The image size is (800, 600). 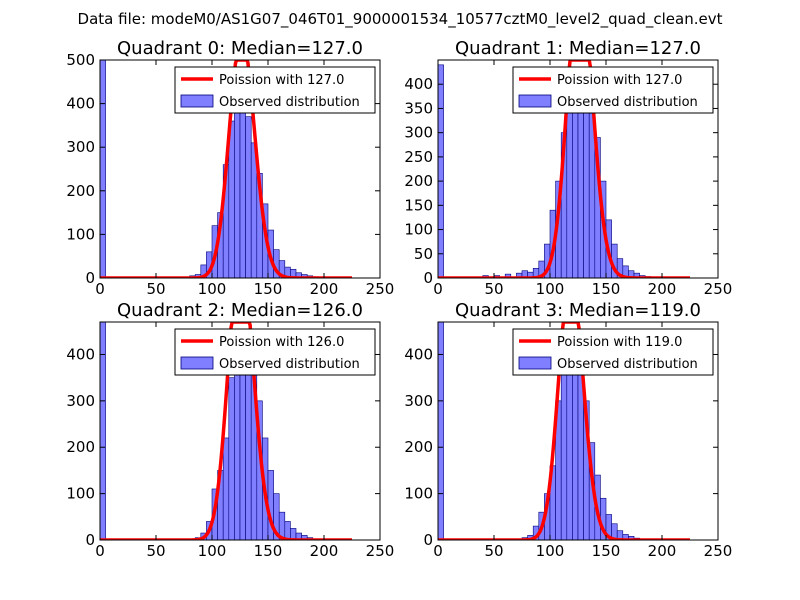 I want to click on quadrant-0-title: Quadrant 0: Median=127.0, so click(x=240, y=48).